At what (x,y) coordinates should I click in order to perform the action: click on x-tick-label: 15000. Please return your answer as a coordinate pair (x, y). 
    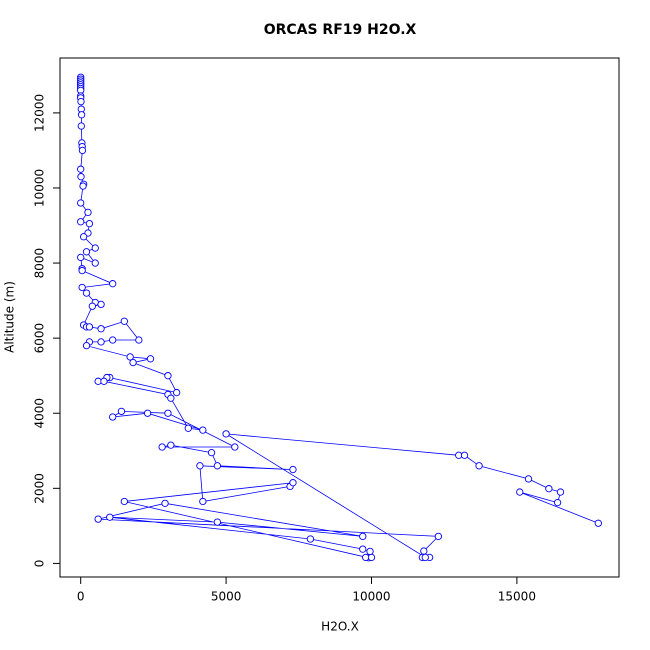
    Looking at the image, I should click on (517, 597).